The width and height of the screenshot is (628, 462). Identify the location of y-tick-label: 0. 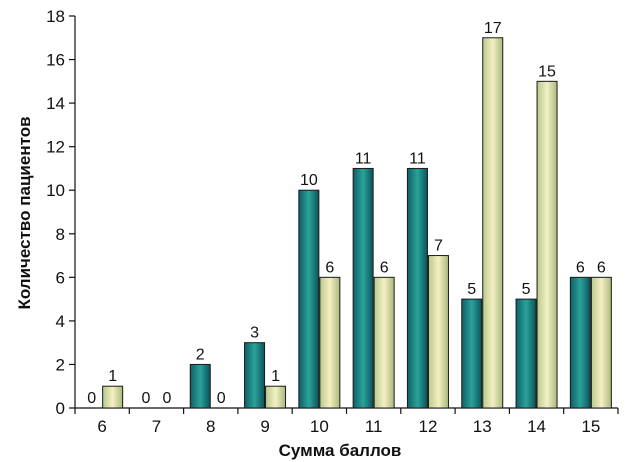
(60, 408).